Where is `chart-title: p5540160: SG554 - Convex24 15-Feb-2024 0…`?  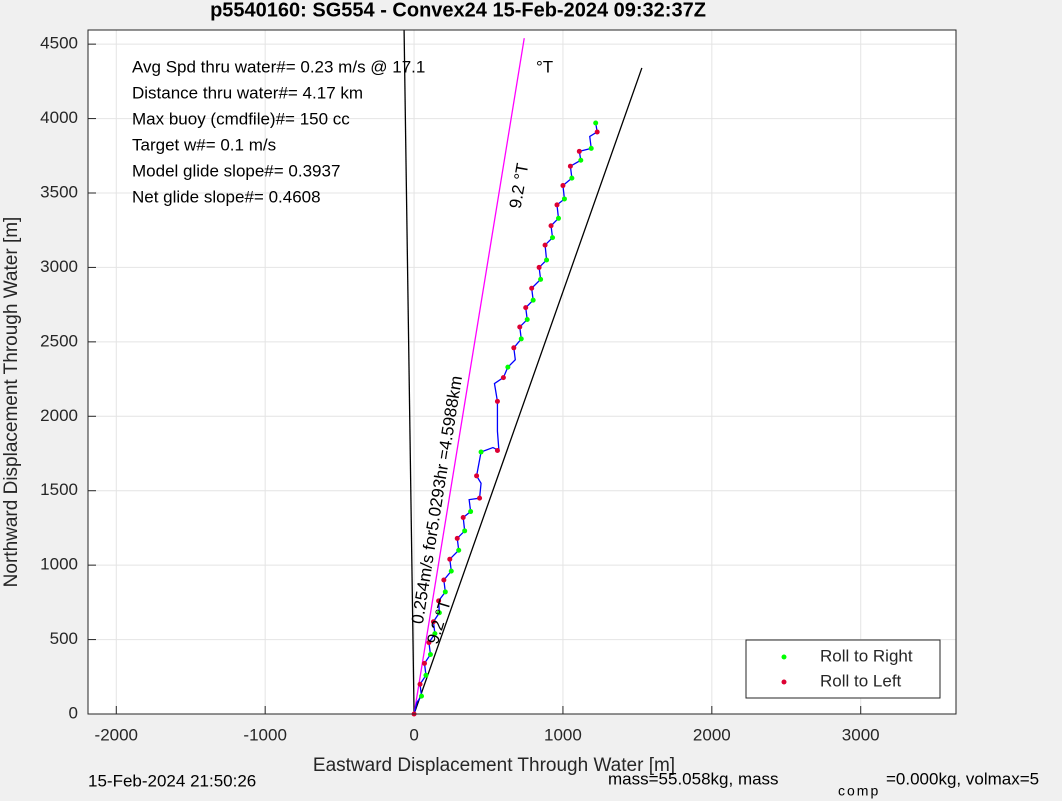
chart-title: p5540160: SG554 - Convex24 15-Feb-2024 0… is located at coordinates (458, 10).